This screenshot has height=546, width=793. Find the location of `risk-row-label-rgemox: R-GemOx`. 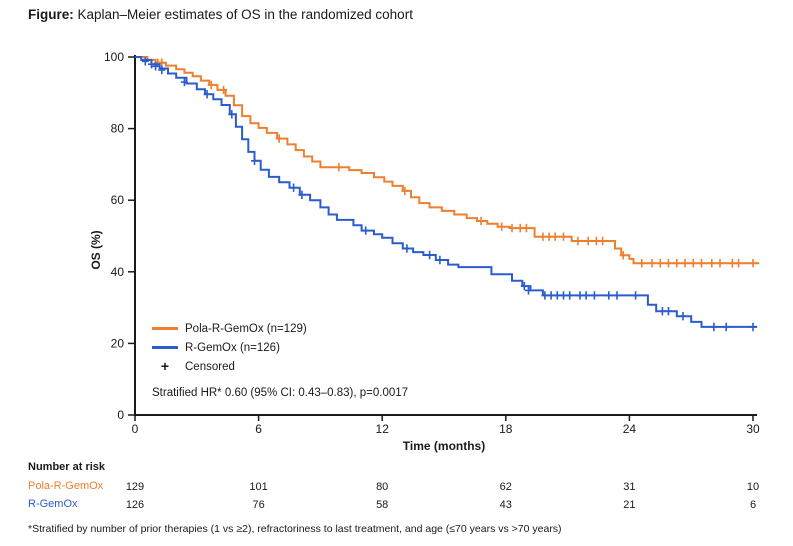

risk-row-label-rgemox: R-GemOx is located at coordinates (53, 504).